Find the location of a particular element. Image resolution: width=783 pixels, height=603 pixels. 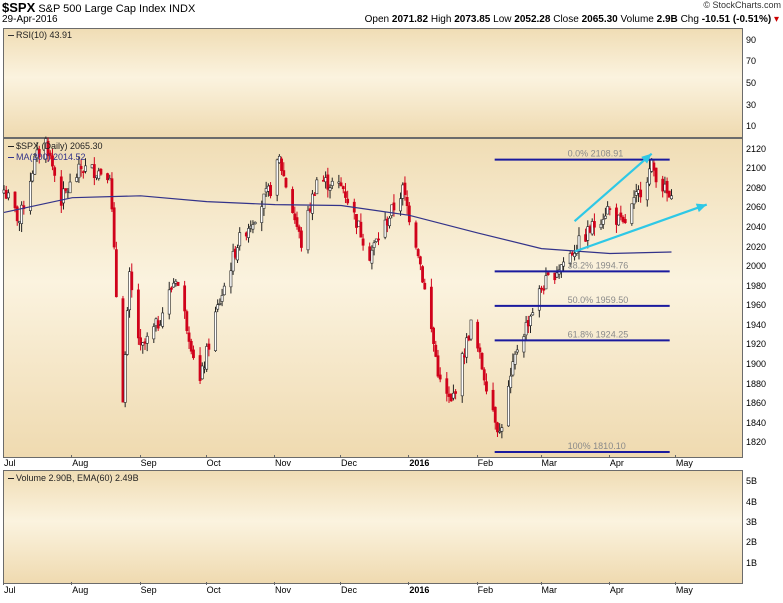

price-tick-label: 2040 is located at coordinates (756, 227).